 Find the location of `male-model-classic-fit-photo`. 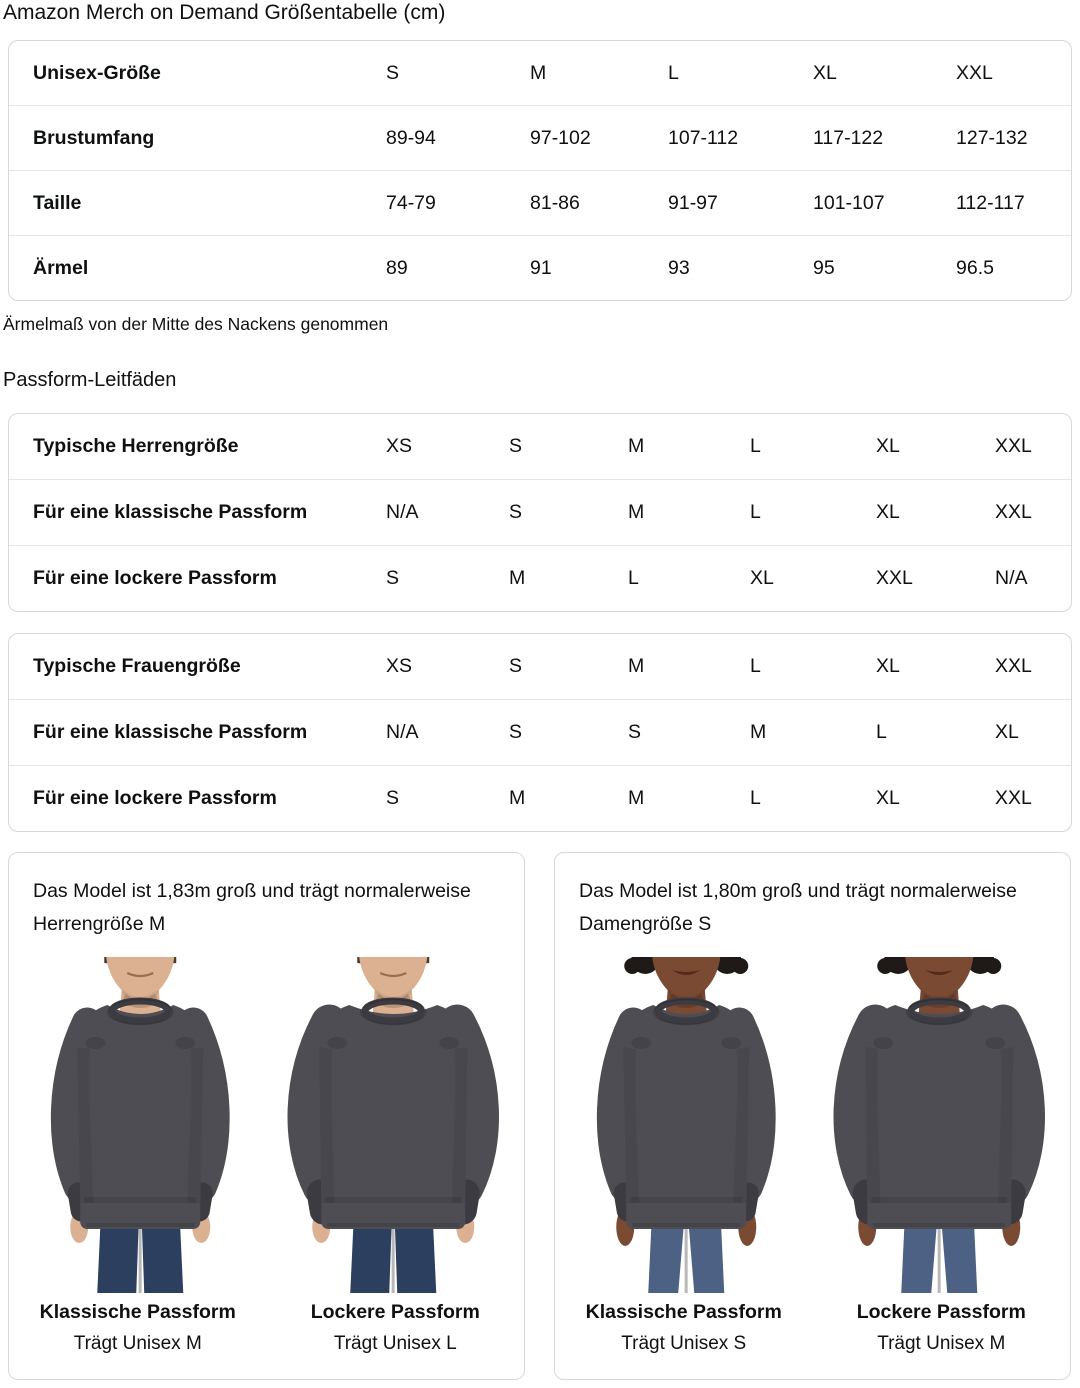

male-model-classic-fit-photo is located at coordinates (140, 1125).